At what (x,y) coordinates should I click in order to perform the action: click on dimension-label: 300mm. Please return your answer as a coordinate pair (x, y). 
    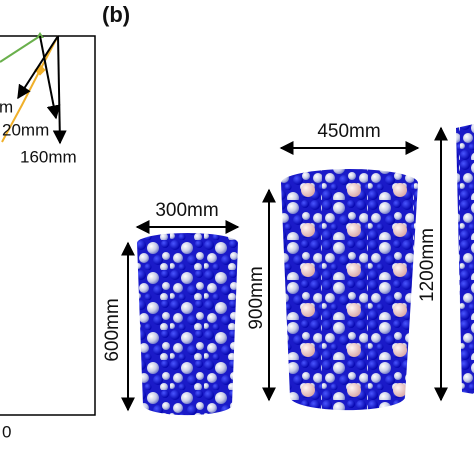
    Looking at the image, I should click on (186, 210).